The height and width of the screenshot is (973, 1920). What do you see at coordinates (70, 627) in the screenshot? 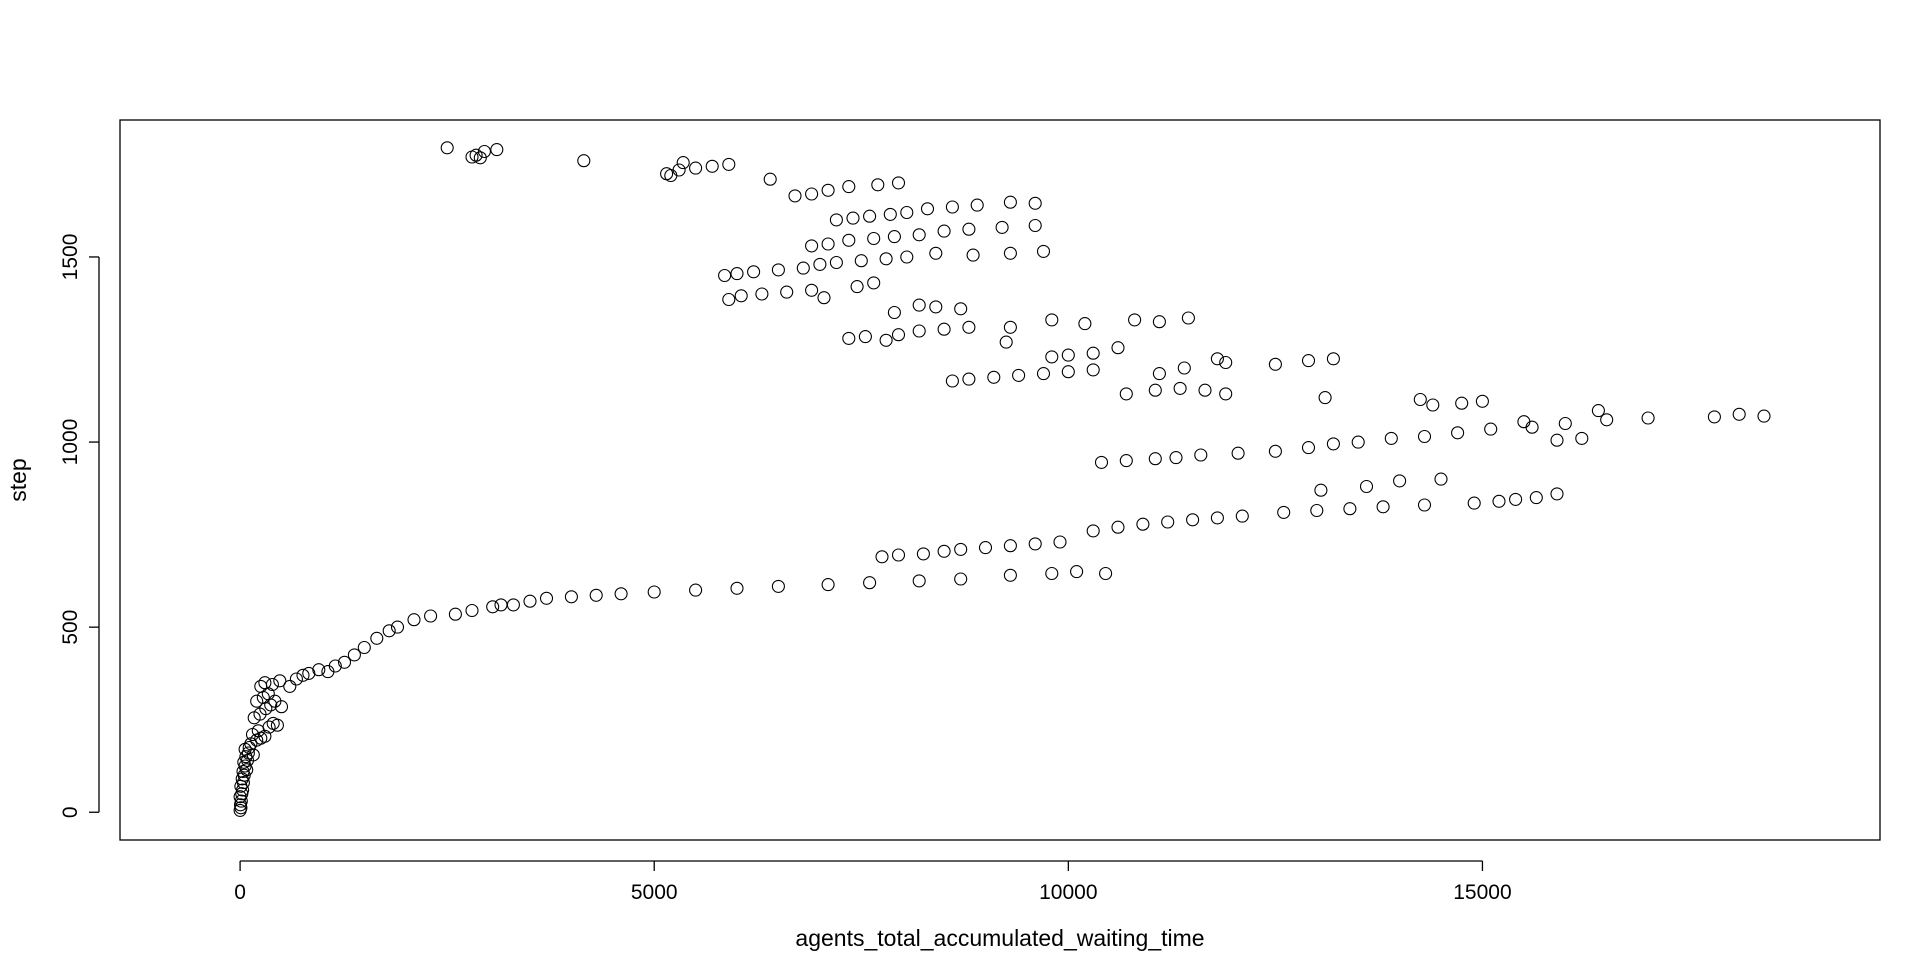
I see `y-tick-label: 500` at bounding box center [70, 627].